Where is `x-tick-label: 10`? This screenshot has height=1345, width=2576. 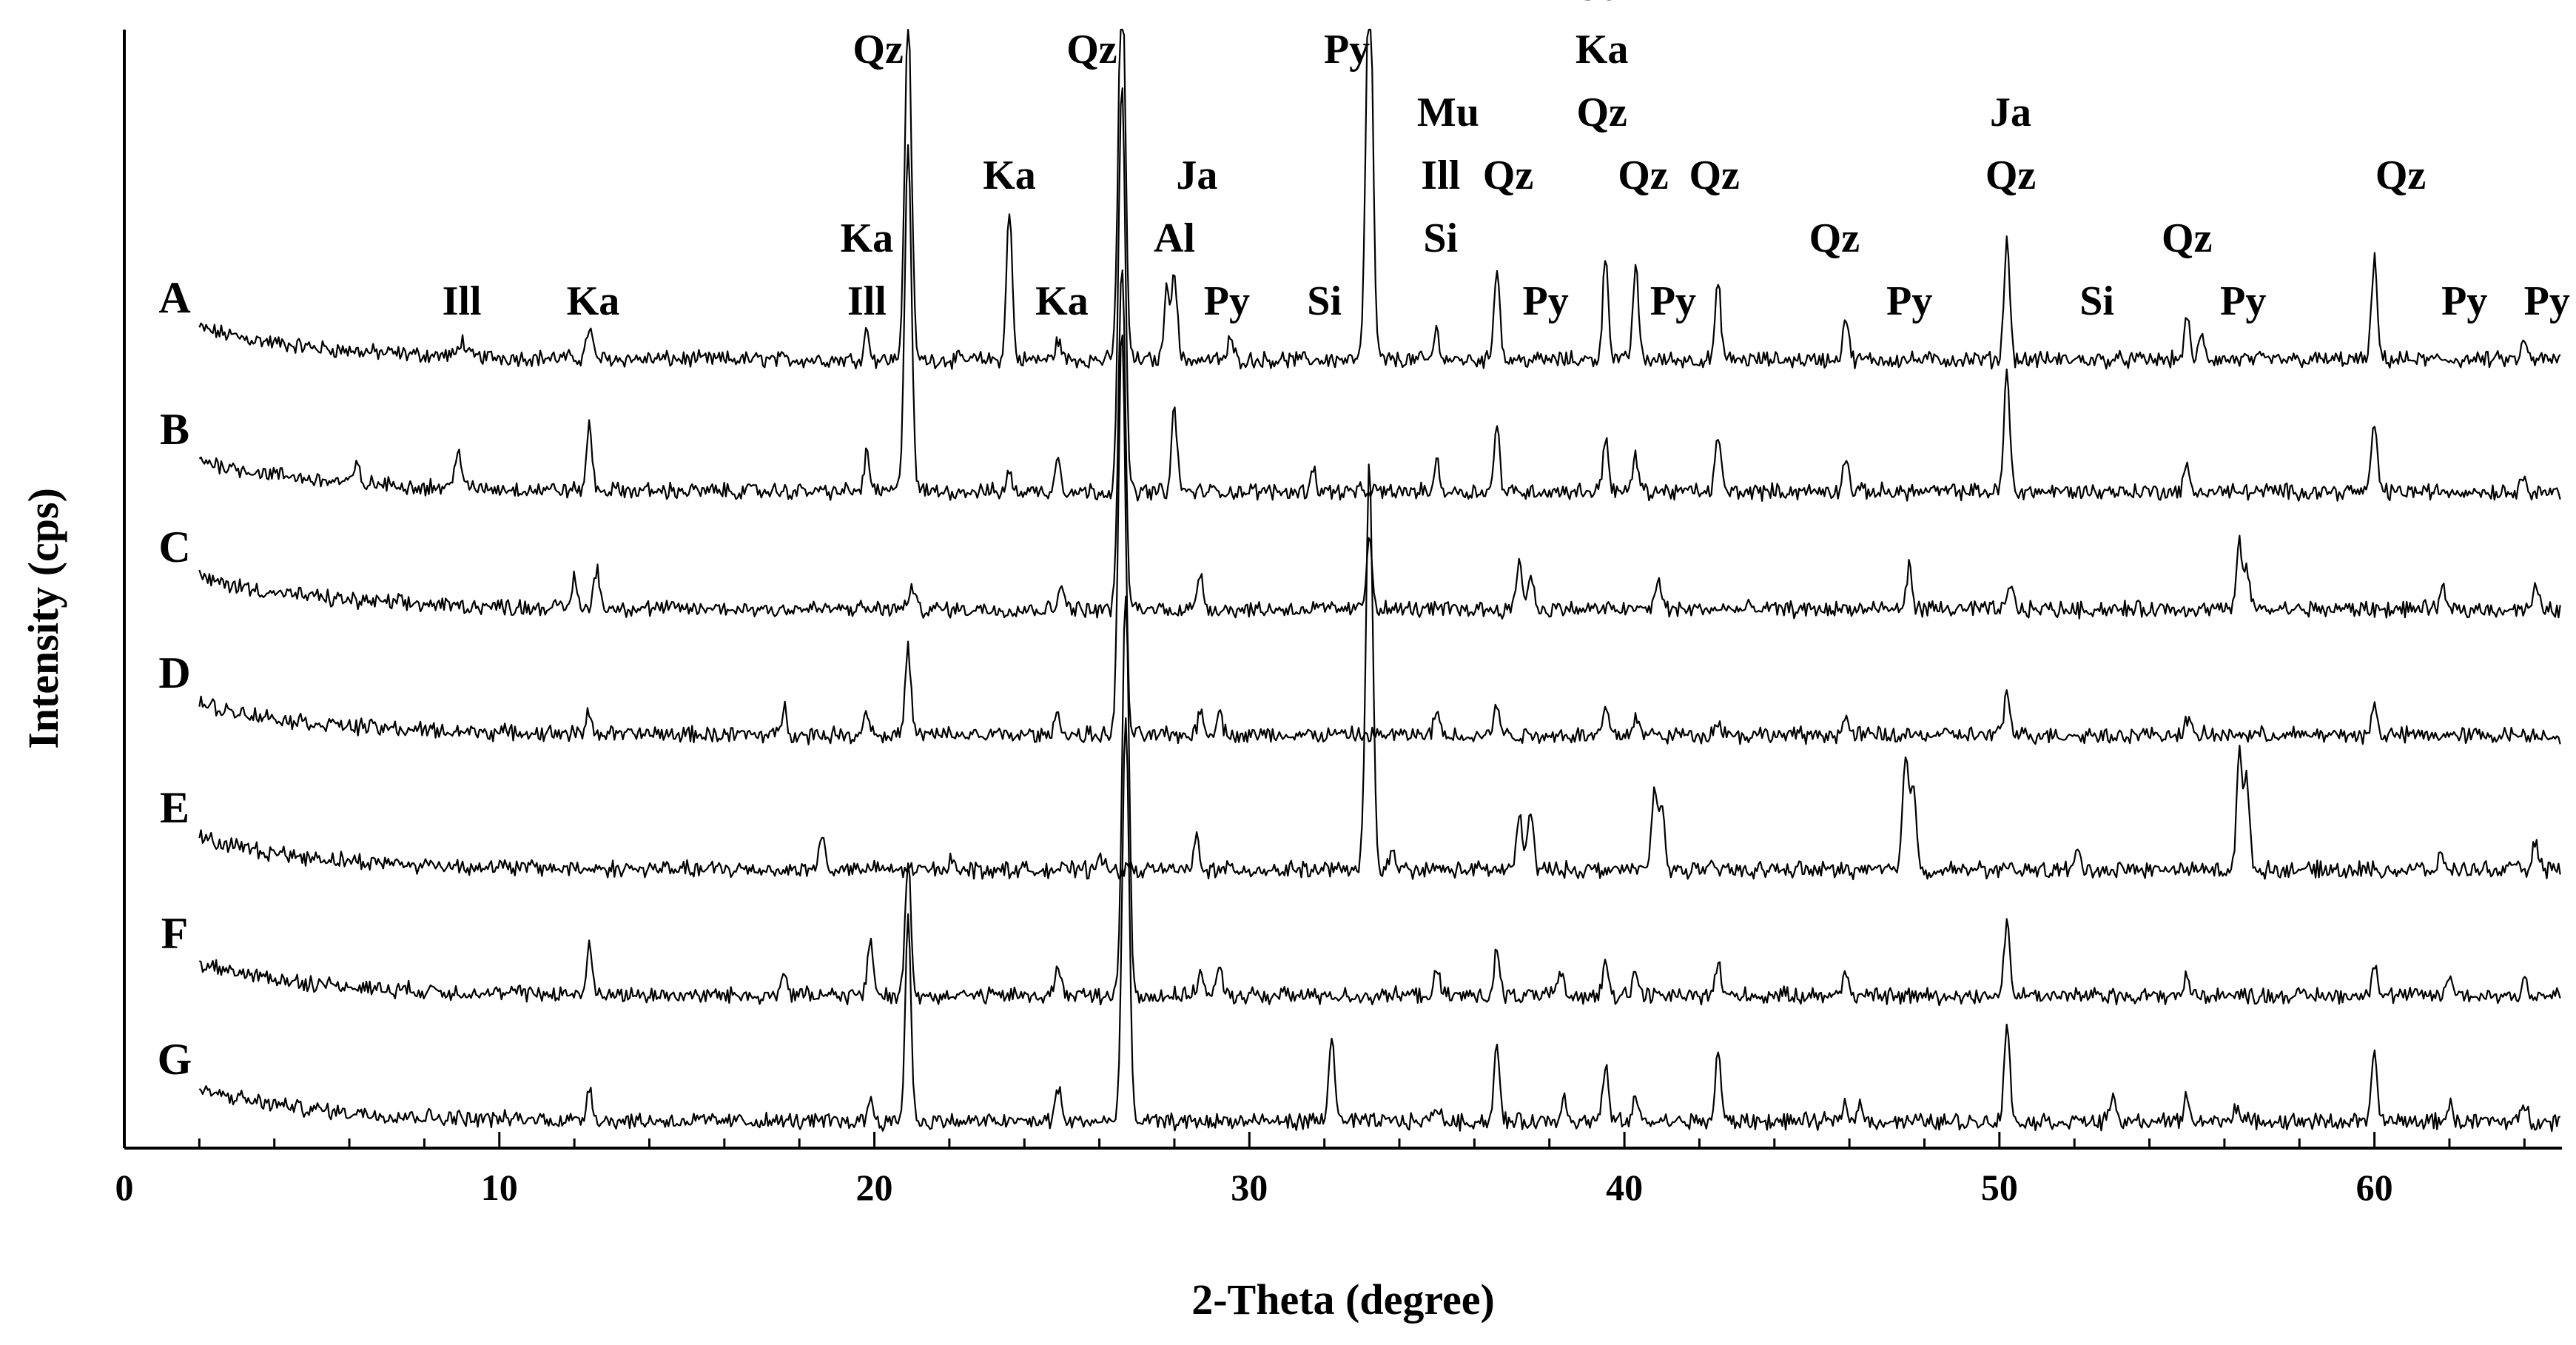
x-tick-label: 10 is located at coordinates (499, 1187).